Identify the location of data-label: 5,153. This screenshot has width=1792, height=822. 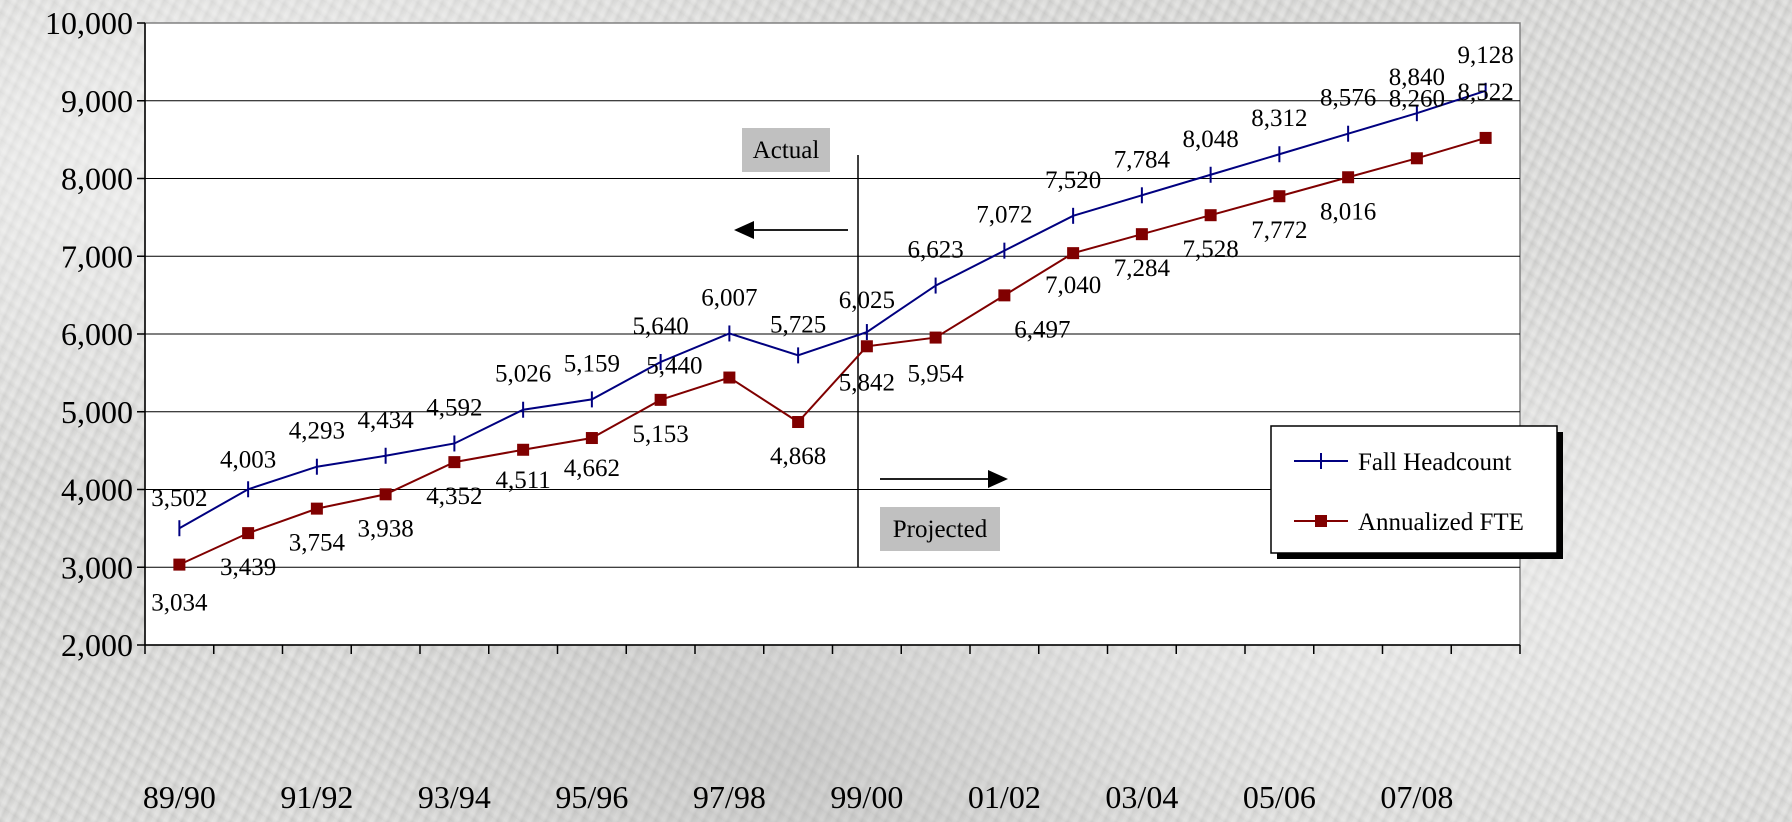
(661, 434).